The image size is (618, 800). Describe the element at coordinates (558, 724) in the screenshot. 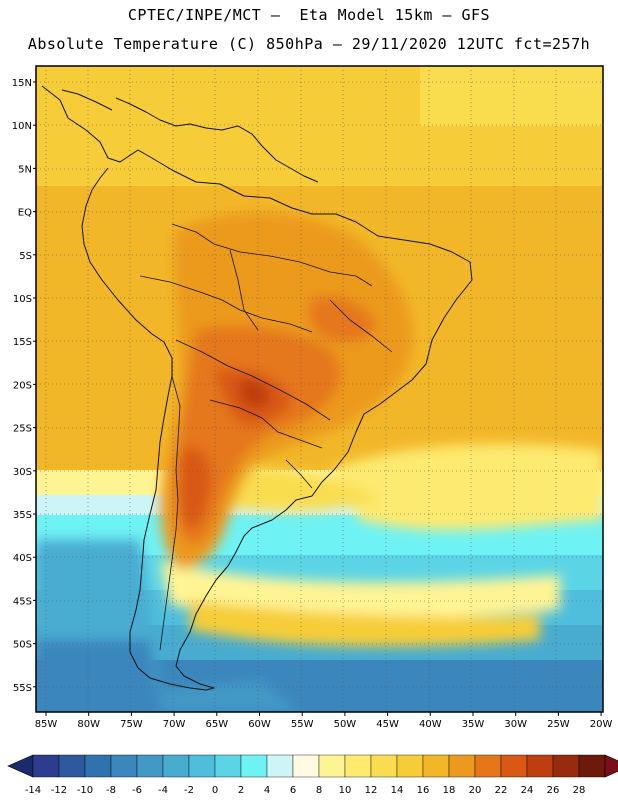

I see `lon-label: 25W` at that location.